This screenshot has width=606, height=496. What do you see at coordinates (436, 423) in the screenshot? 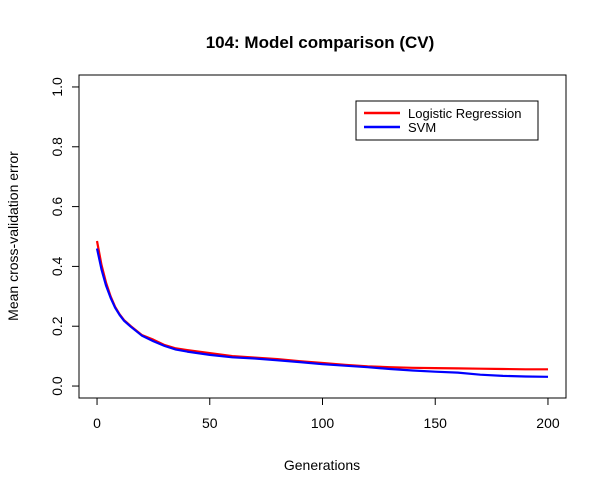
I see `x-tick-label: 150` at bounding box center [436, 423].